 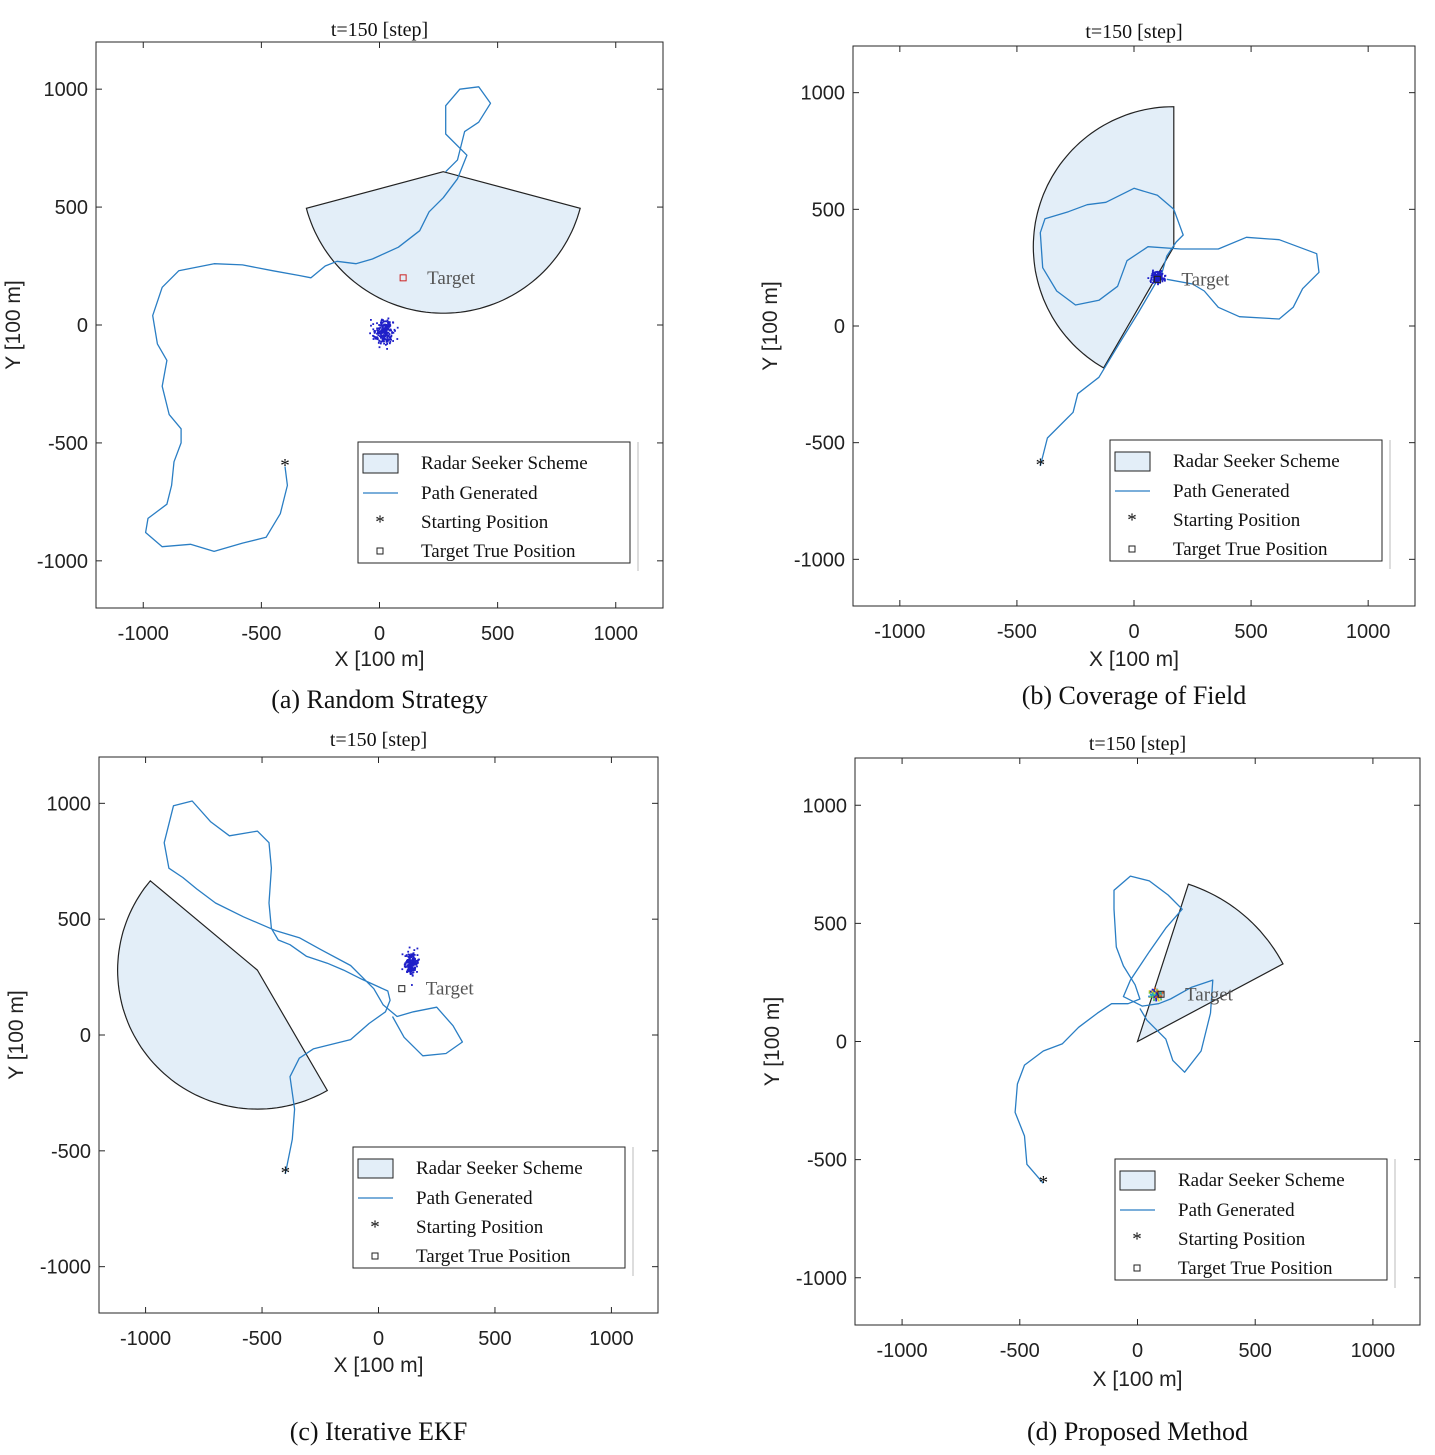 What do you see at coordinates (821, 1279) in the screenshot?
I see `y-tick-label: -1000` at bounding box center [821, 1279].